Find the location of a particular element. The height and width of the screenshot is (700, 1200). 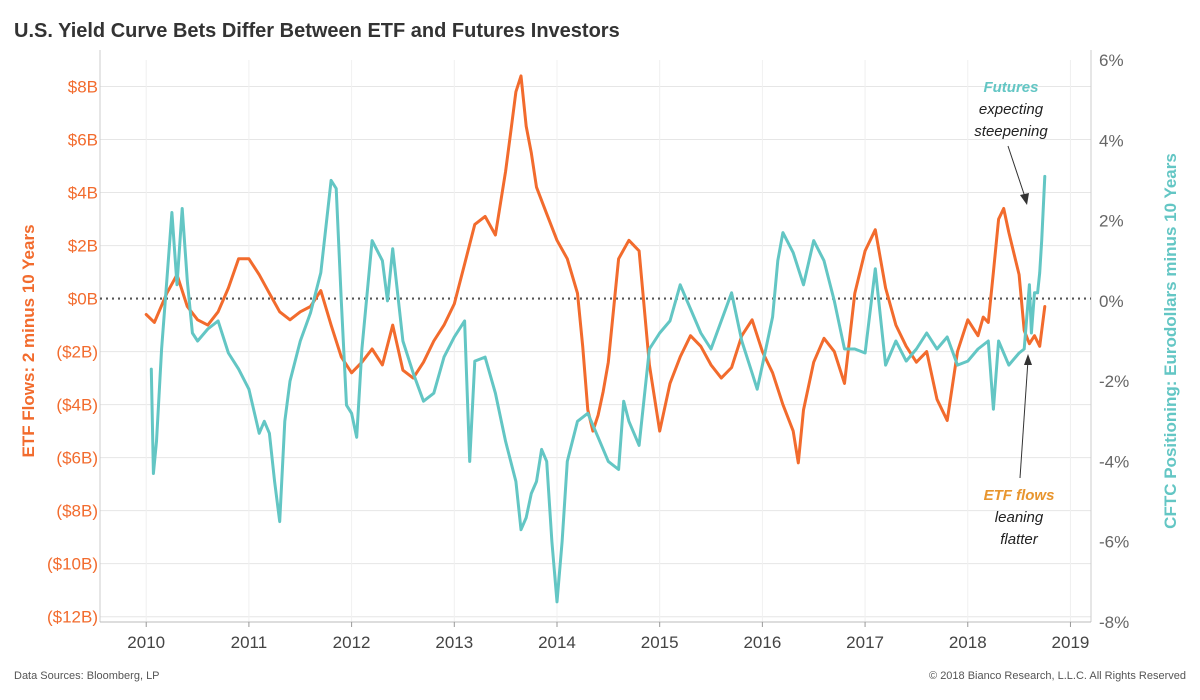

left-tick-label: $0B is located at coordinates (83, 299).